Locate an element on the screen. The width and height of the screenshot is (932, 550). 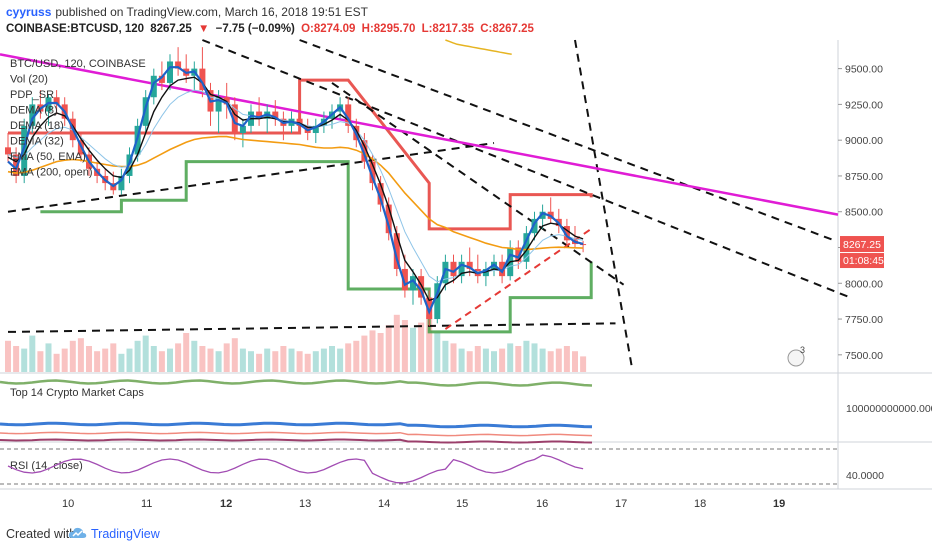
price-tick-label: 9250.00 is located at coordinates (864, 105).